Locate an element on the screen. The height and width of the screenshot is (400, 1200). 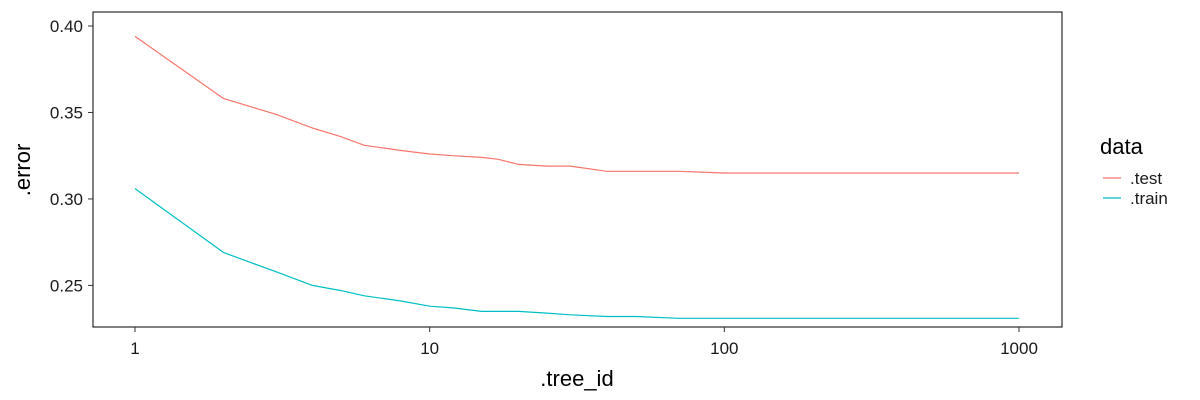
y-tick-label: 0.40 is located at coordinates (66, 26).